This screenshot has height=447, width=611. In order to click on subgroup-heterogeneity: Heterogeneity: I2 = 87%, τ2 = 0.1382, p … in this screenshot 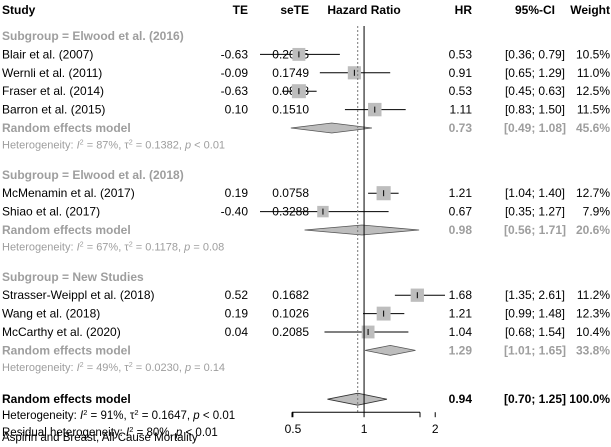, I will do `click(113, 144)`.